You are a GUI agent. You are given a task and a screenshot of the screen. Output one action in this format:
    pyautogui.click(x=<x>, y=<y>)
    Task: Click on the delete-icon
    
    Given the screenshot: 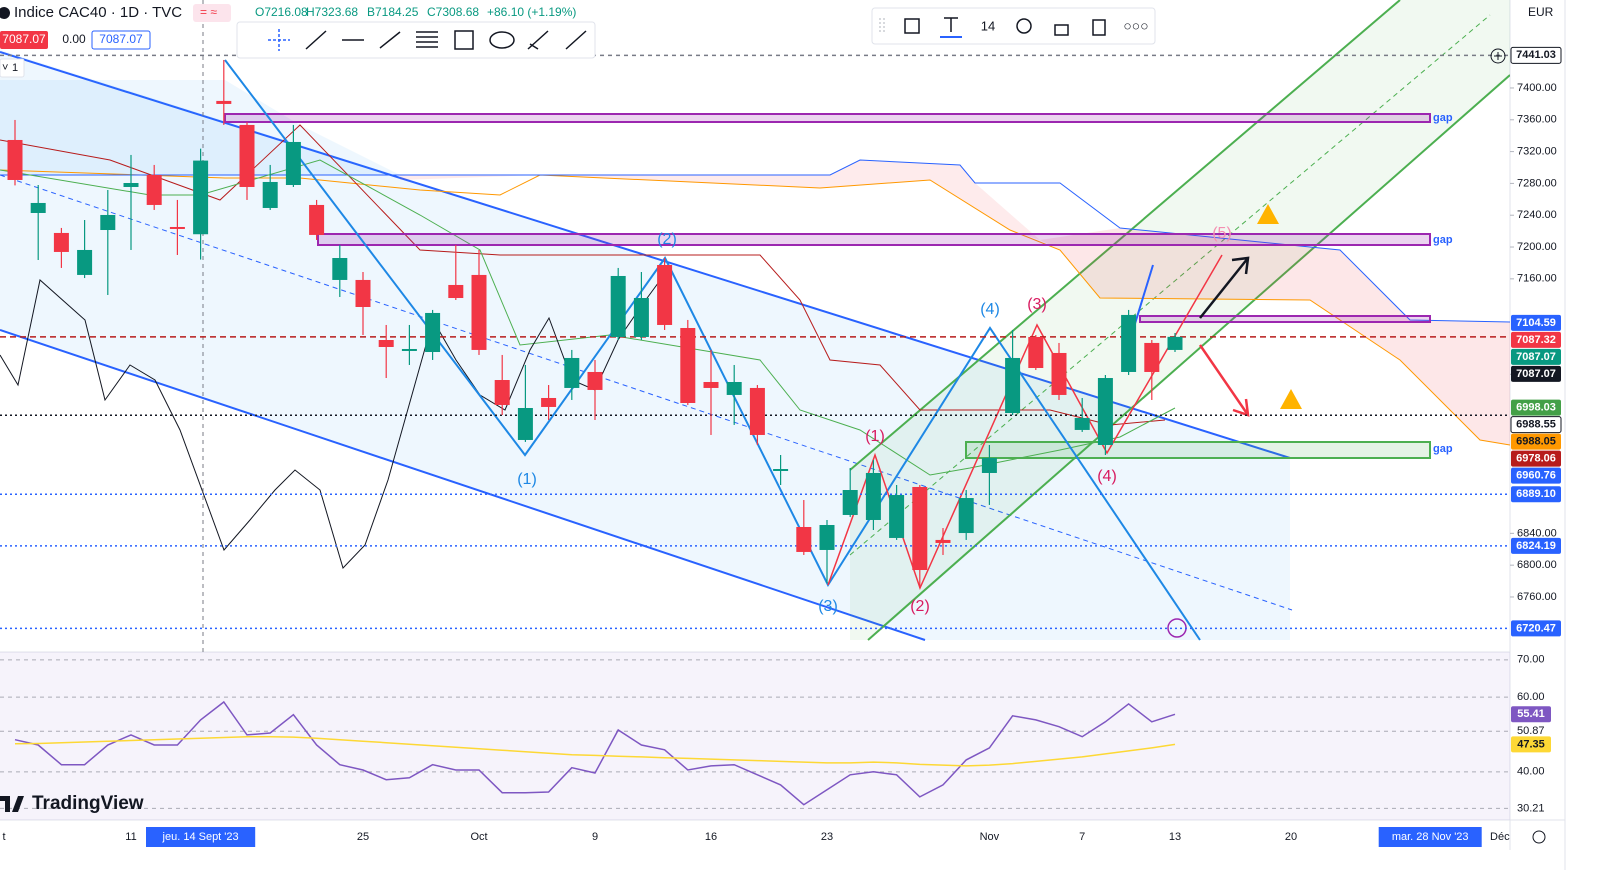 What is the action you would take?
    pyautogui.click(x=1099, y=27)
    